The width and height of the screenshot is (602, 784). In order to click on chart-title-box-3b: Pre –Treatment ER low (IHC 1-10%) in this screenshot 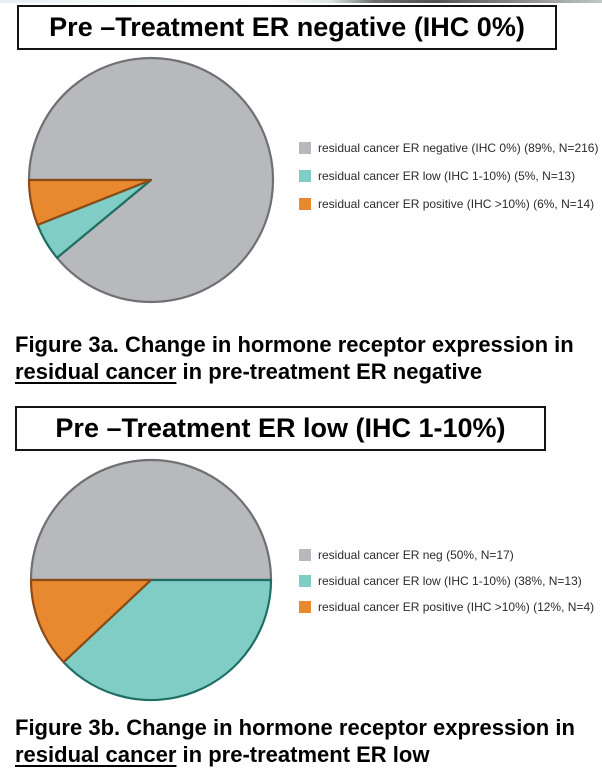, I will do `click(280, 428)`.